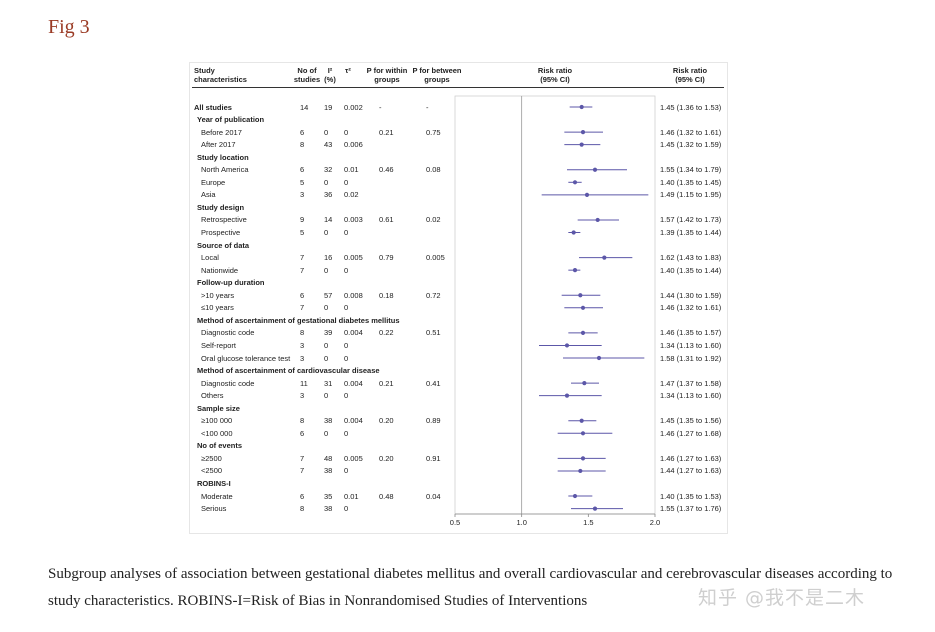 The width and height of the screenshot is (935, 632). Describe the element at coordinates (380, 107) in the screenshot. I see `p-within-value: -` at that location.